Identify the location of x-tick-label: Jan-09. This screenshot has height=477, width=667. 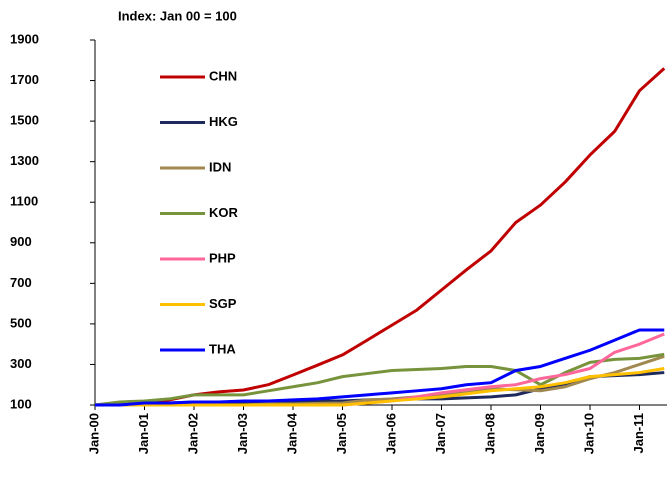
(539, 433).